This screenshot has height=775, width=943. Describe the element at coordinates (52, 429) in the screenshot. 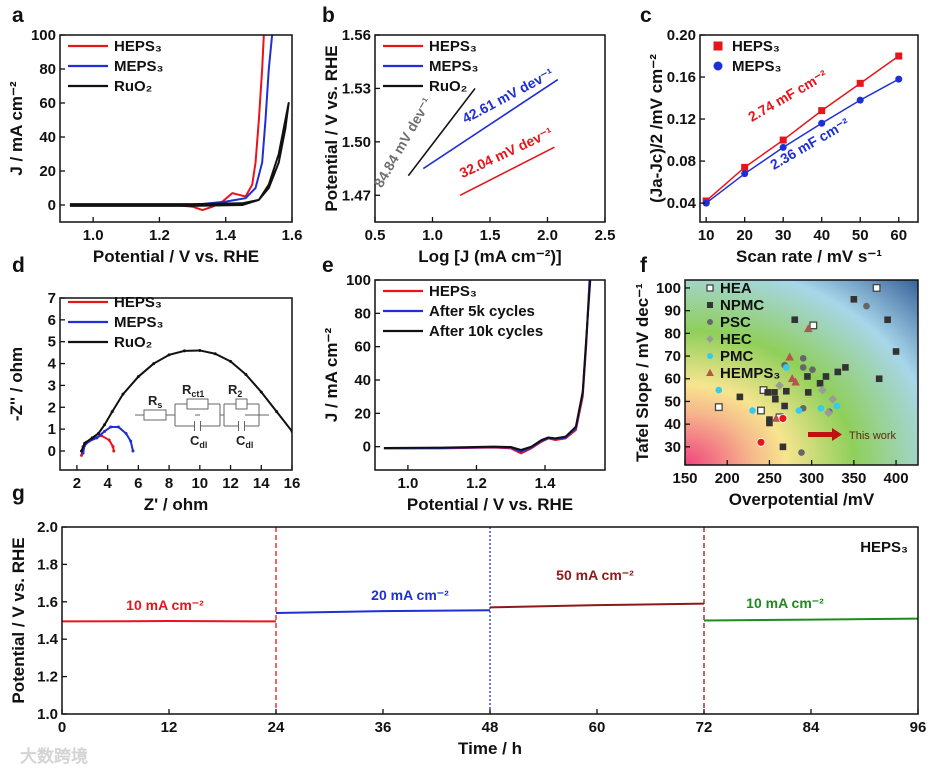

I see `y-tick-label: 1` at that location.